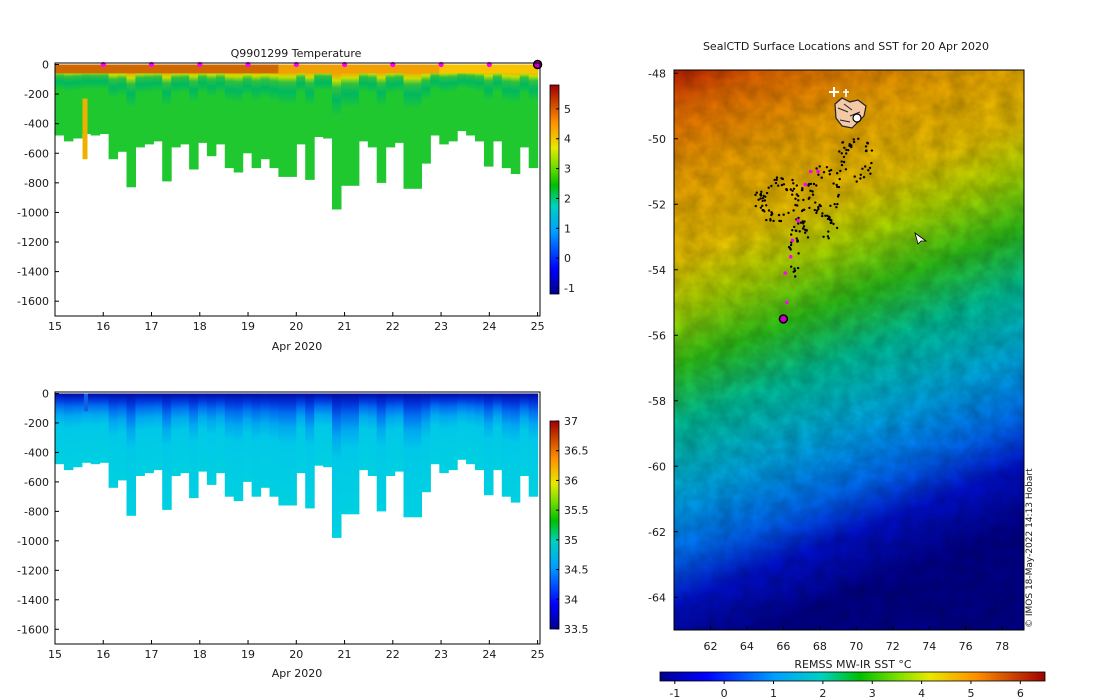 The height and width of the screenshot is (700, 1100). I want to click on temperature-x-label: Apr 2020, so click(297, 346).